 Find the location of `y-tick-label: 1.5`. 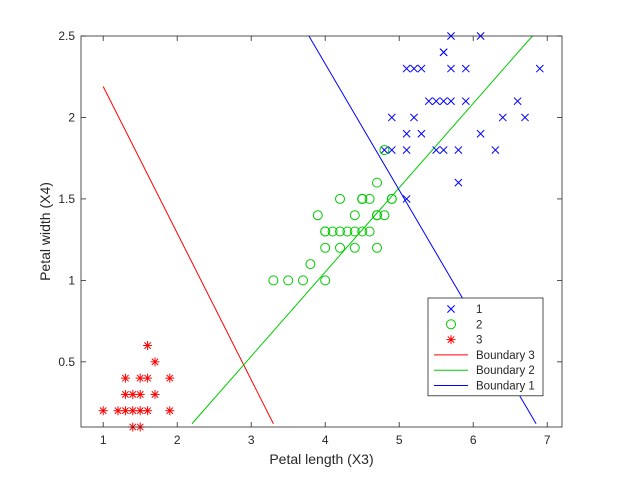

y-tick-label: 1.5 is located at coordinates (66, 199).